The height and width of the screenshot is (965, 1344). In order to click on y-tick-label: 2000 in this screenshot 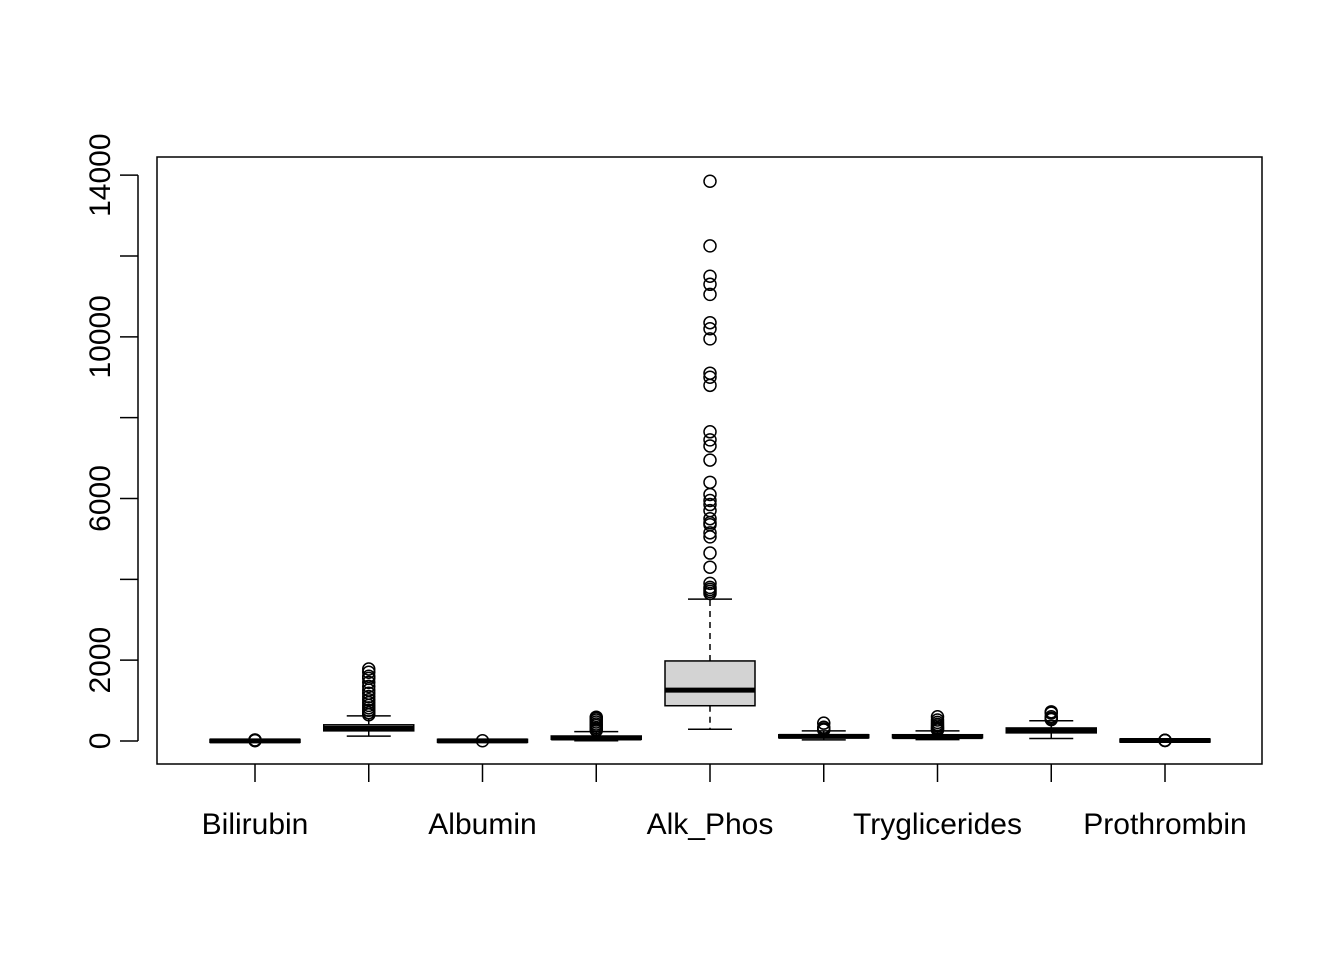, I will do `click(100, 660)`.